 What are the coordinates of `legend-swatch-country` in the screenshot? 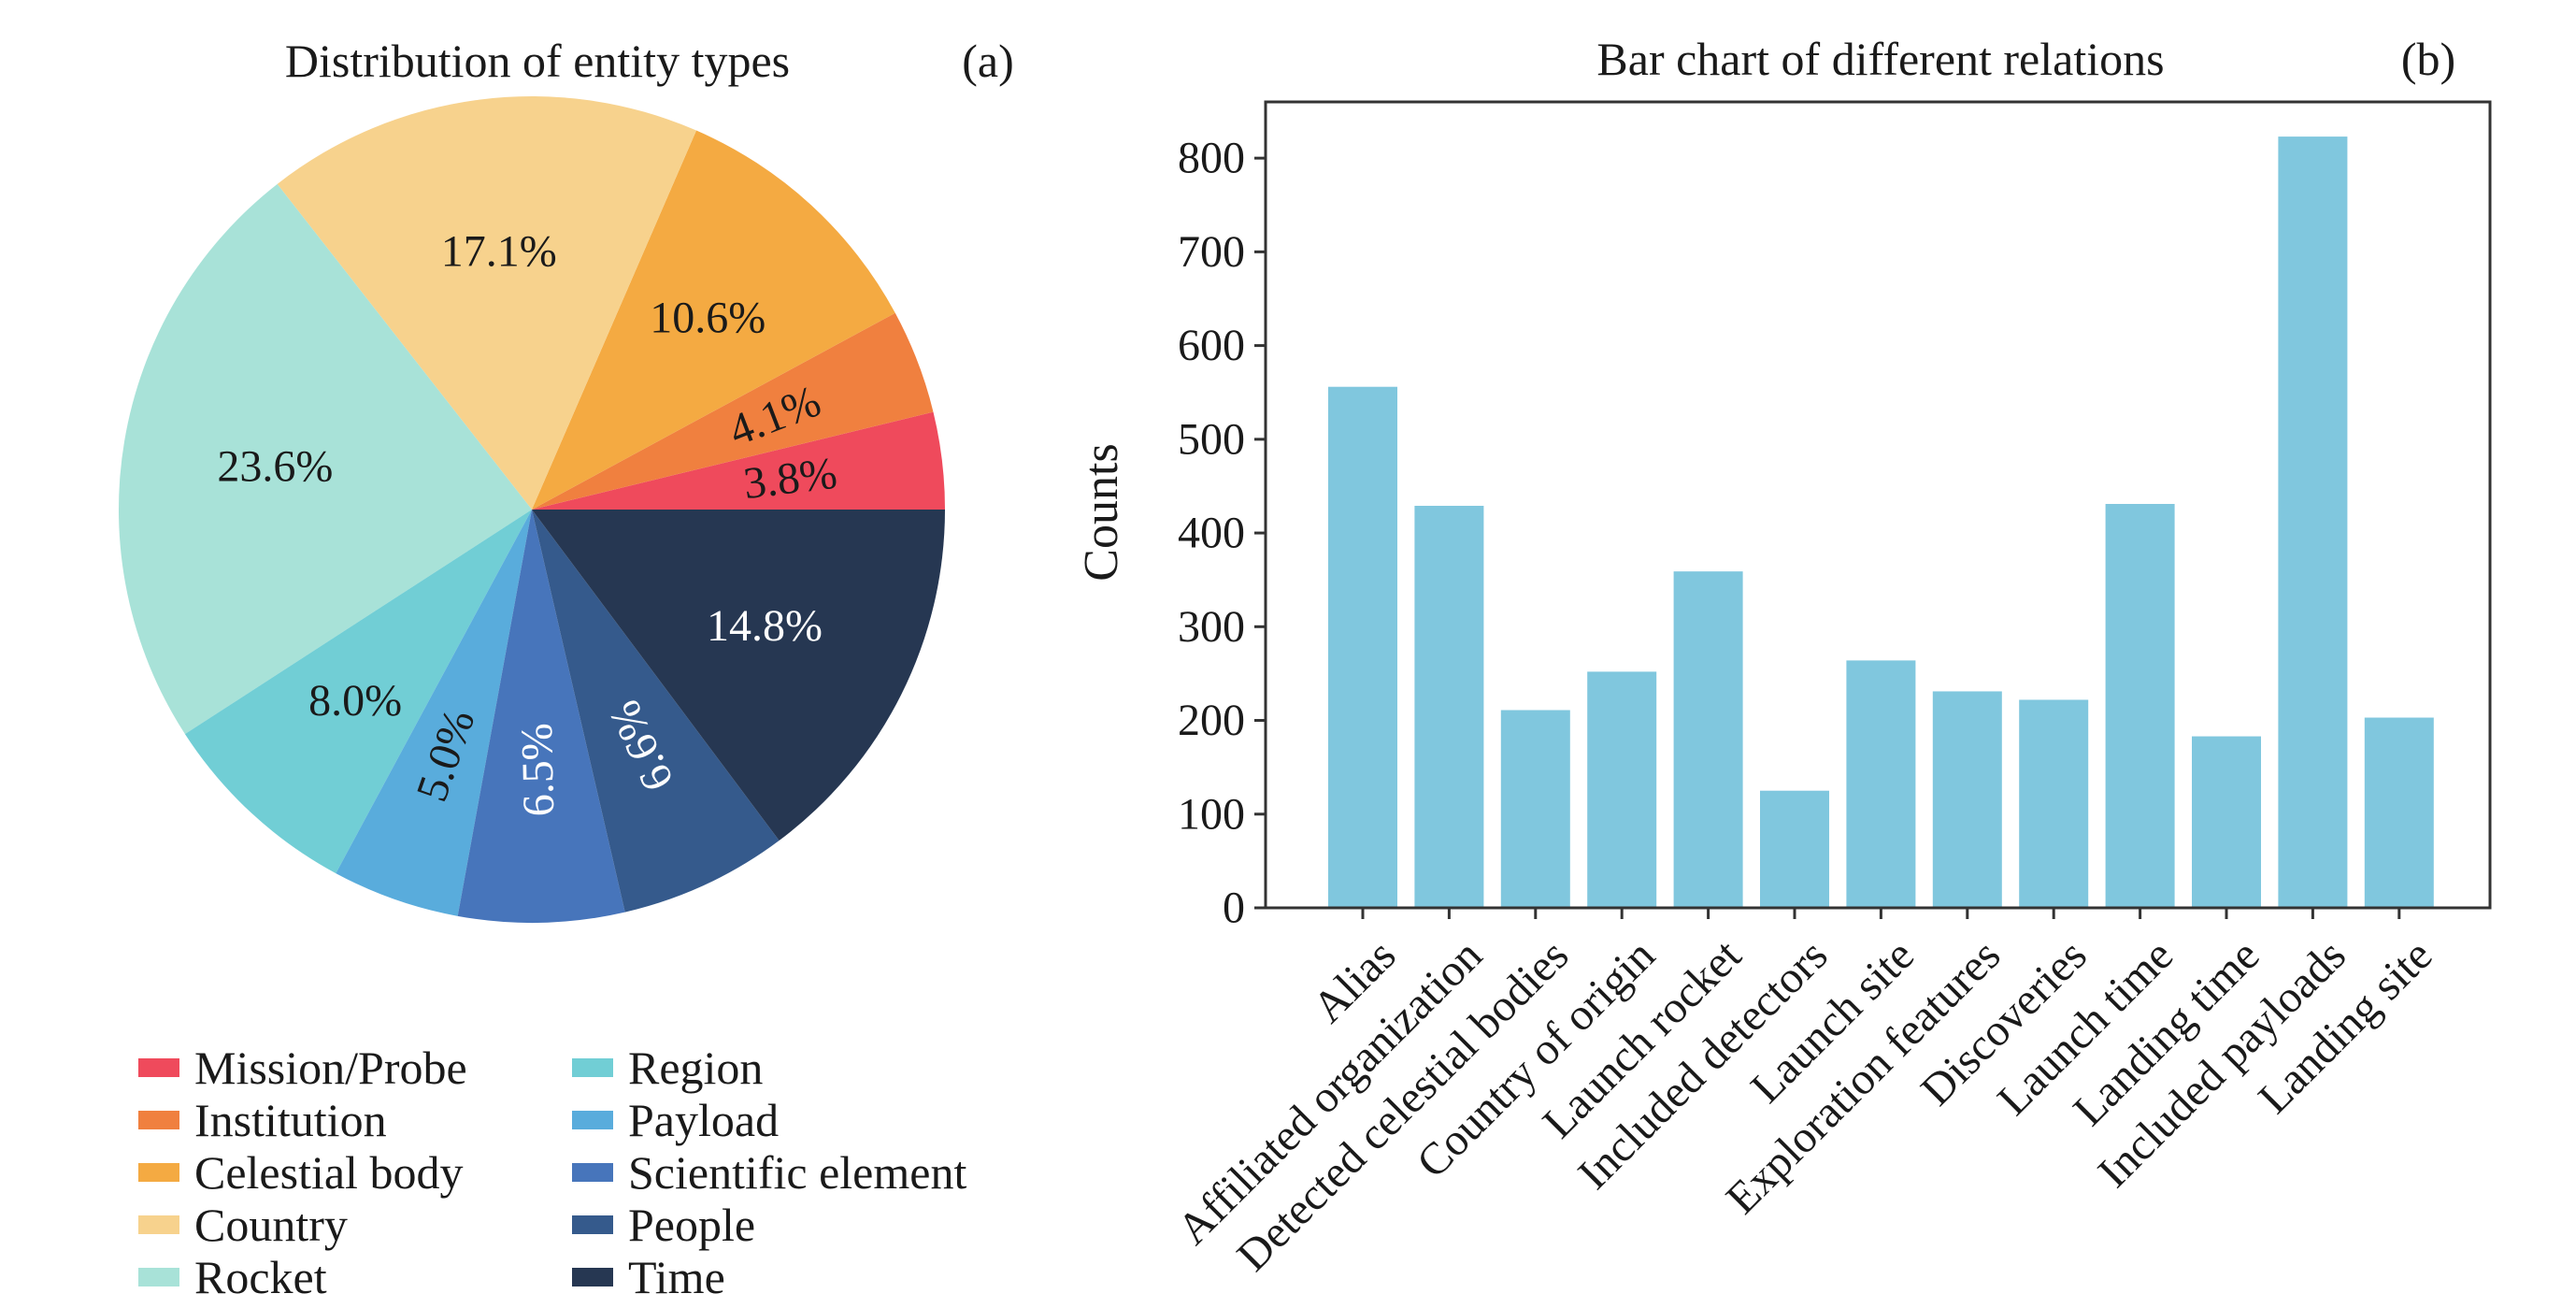 It's located at (158, 1224).